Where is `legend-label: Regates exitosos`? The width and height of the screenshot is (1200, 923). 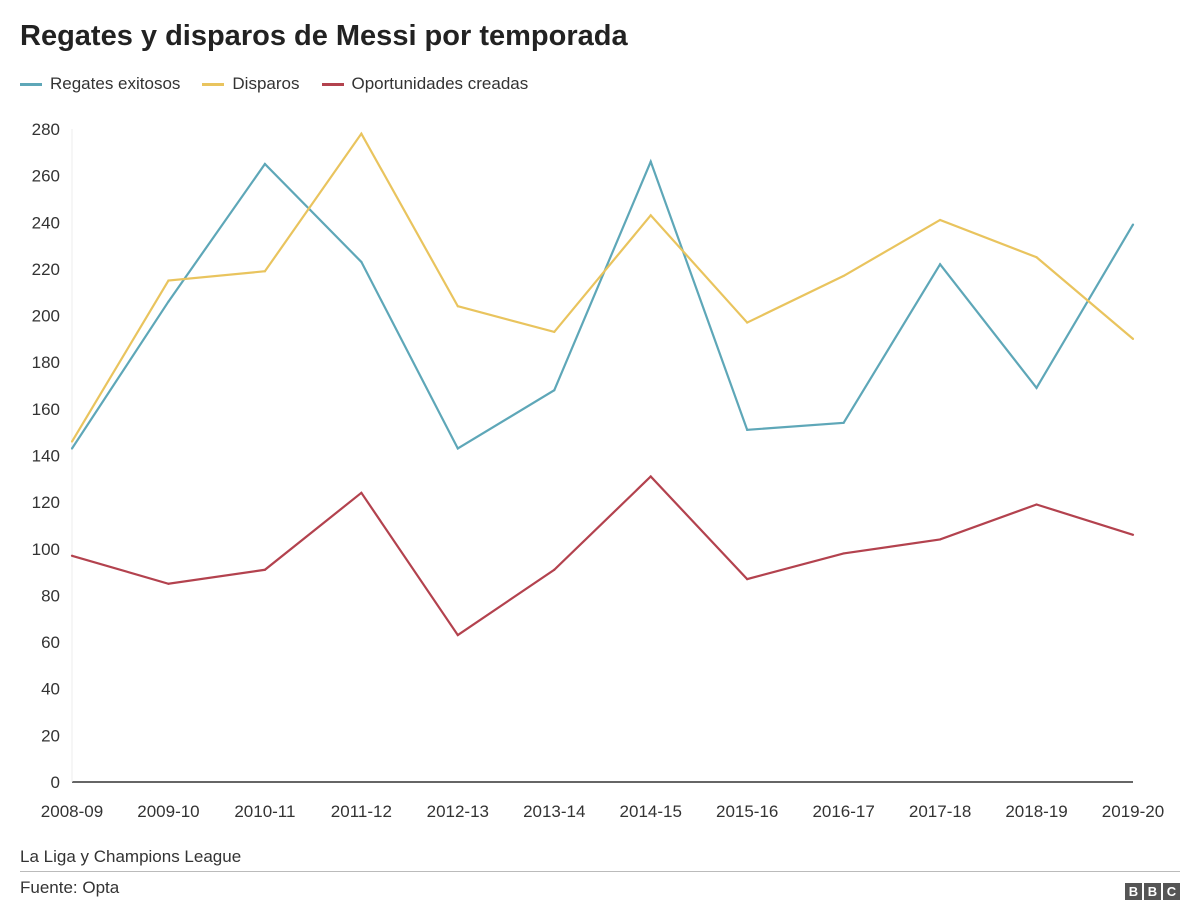
legend-label: Regates exitosos is located at coordinates (115, 83).